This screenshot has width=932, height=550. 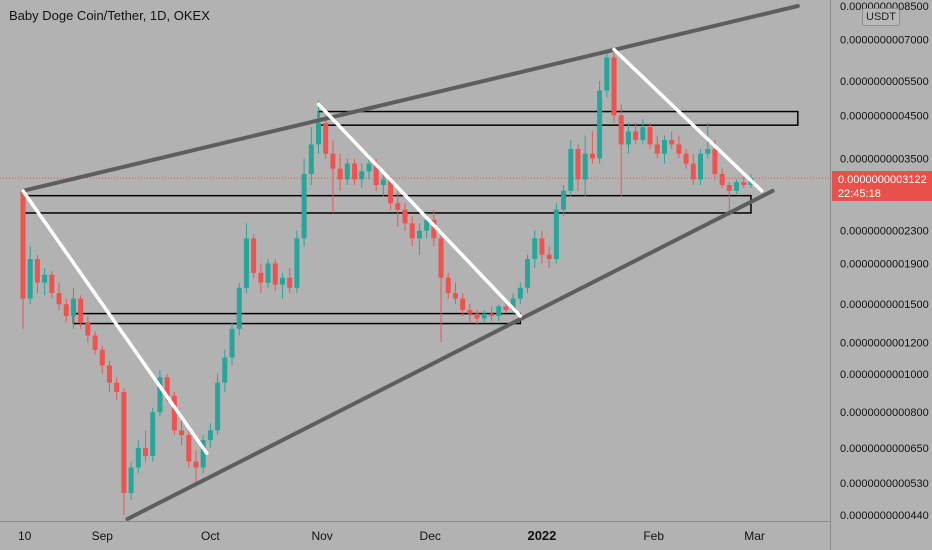 I want to click on x-tick-label: Dec, so click(x=430, y=536).